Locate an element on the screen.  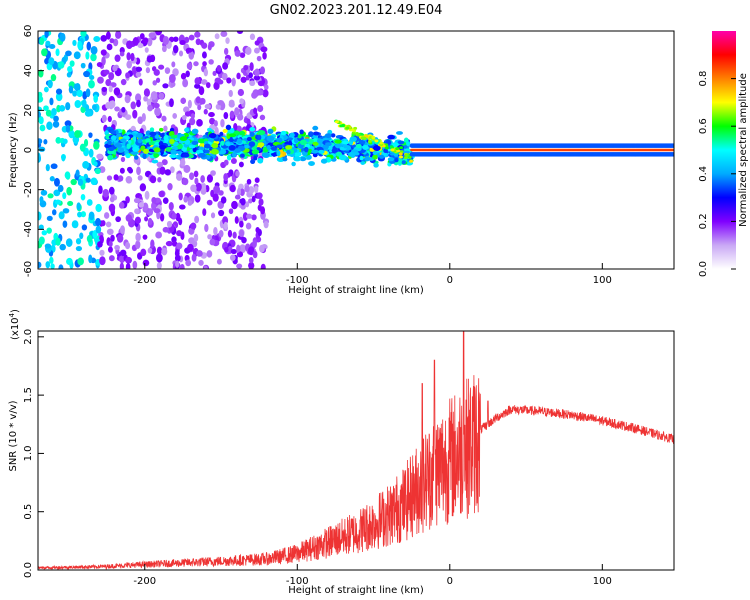
spectrogram-x-tick-label: 0 is located at coordinates (450, 280).